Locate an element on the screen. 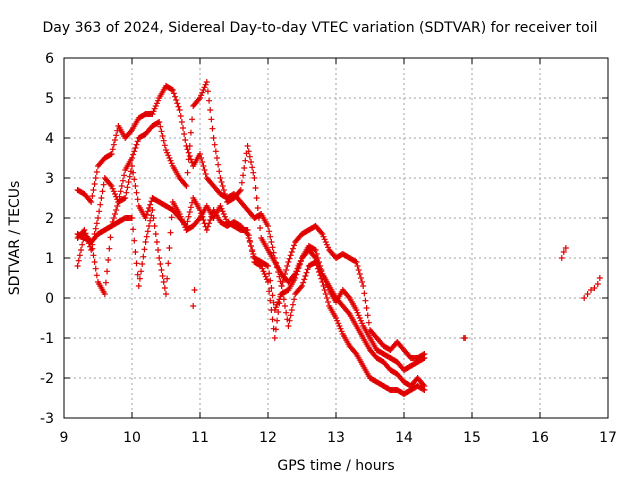 The width and height of the screenshot is (640, 480). x-tick-label: 9 is located at coordinates (64, 438).